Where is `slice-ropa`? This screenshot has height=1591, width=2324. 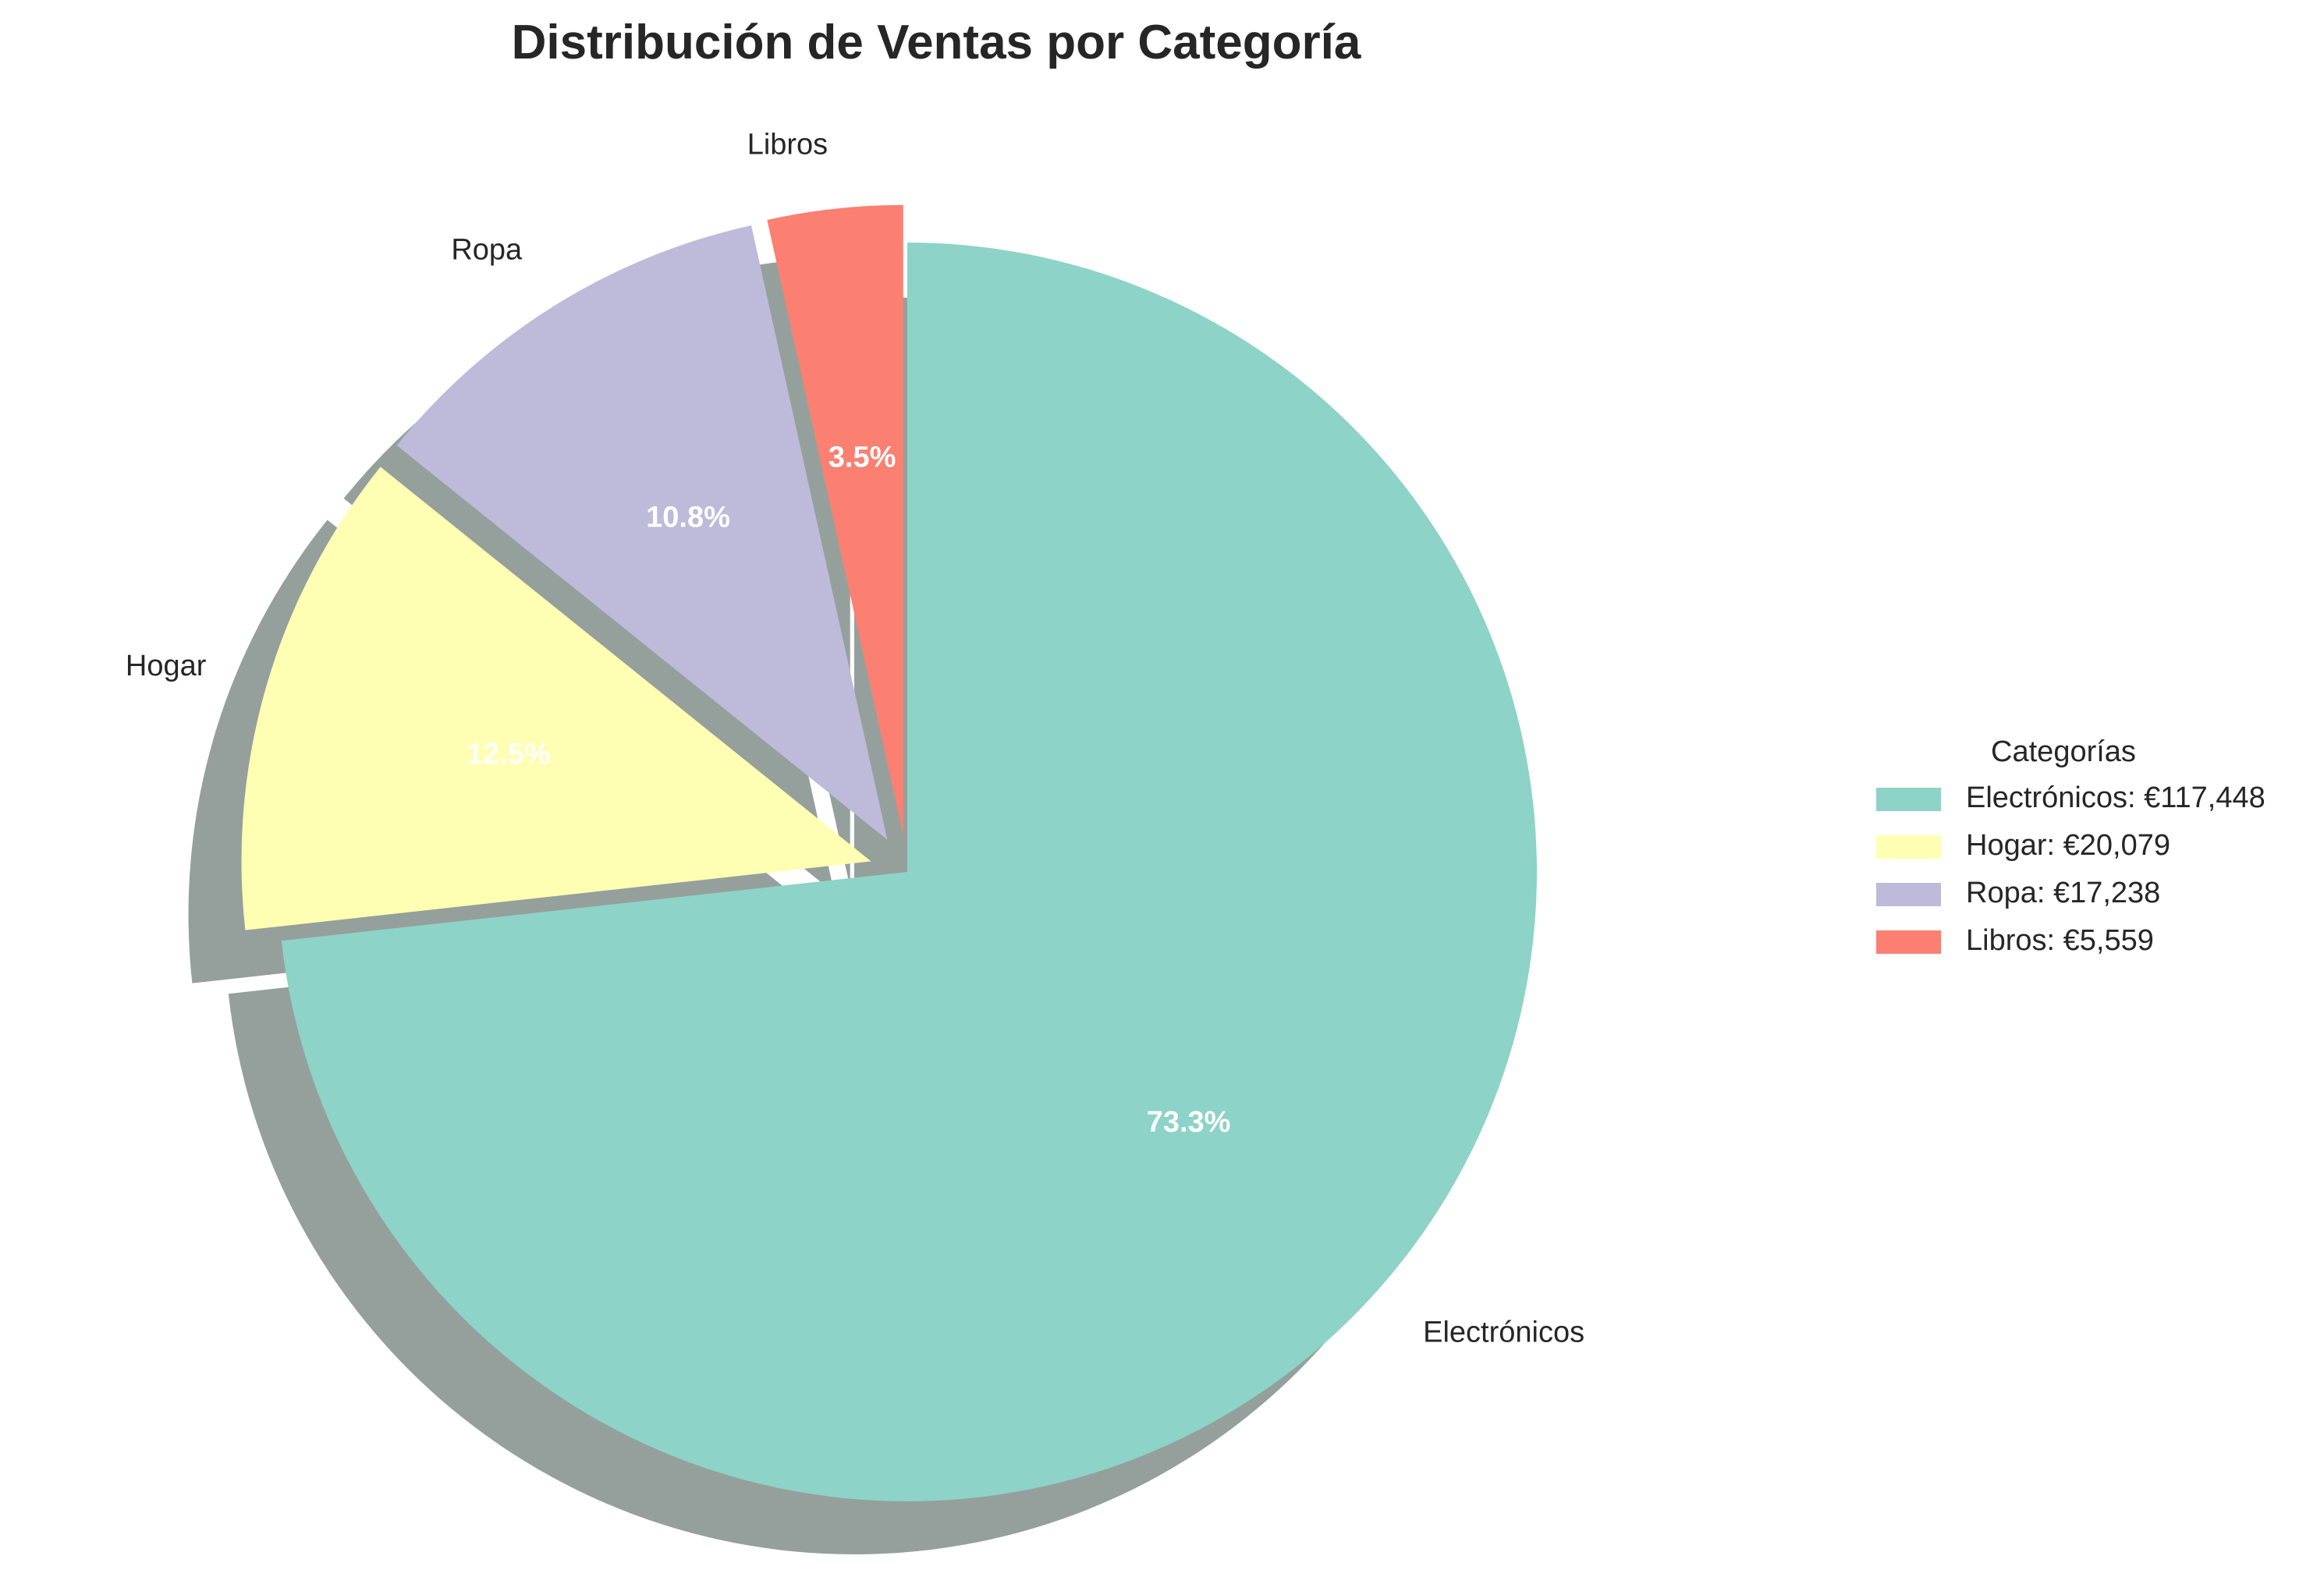
slice-ropa is located at coordinates (642, 532).